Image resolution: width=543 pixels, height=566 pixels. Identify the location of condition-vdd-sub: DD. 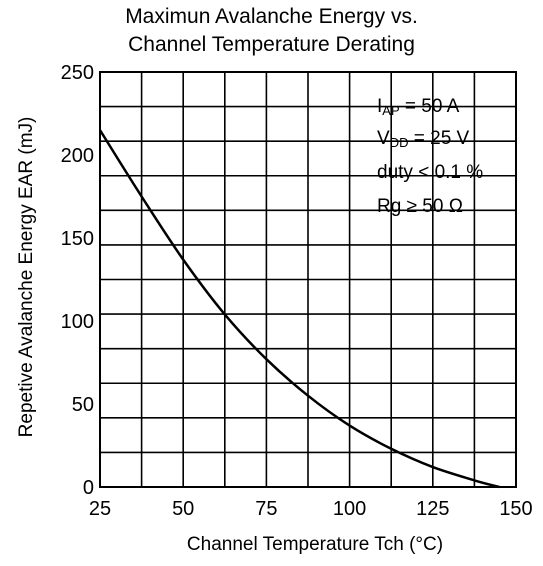
(399, 142).